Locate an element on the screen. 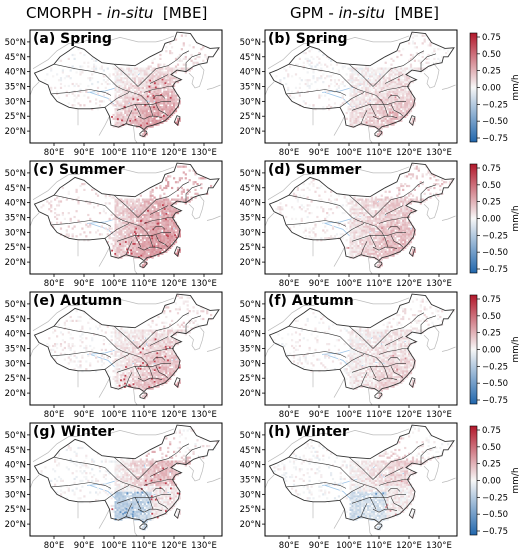 The height and width of the screenshot is (550, 522). y-tick-label: 20°N is located at coordinates (250, 132).